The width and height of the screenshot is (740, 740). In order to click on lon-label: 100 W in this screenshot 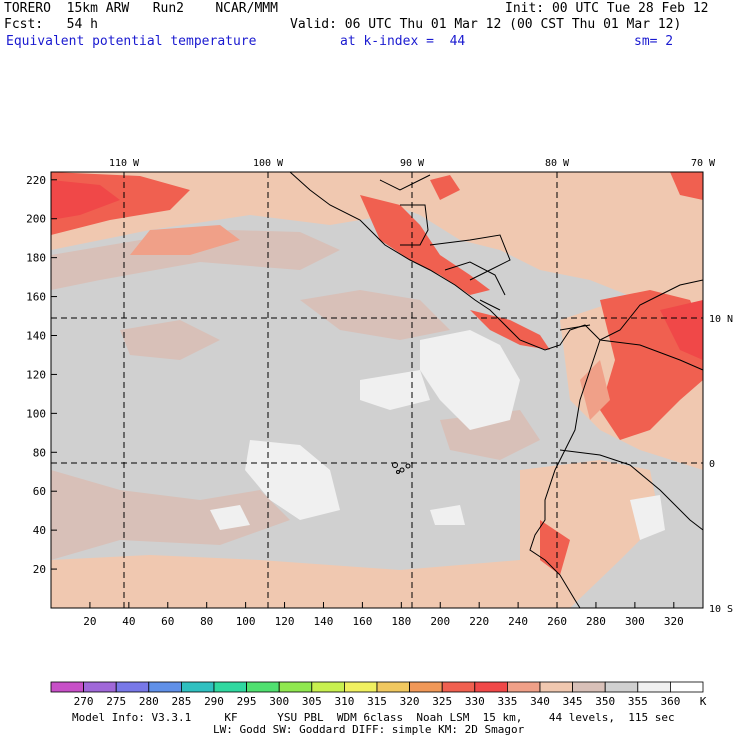, I will do `click(268, 163)`.